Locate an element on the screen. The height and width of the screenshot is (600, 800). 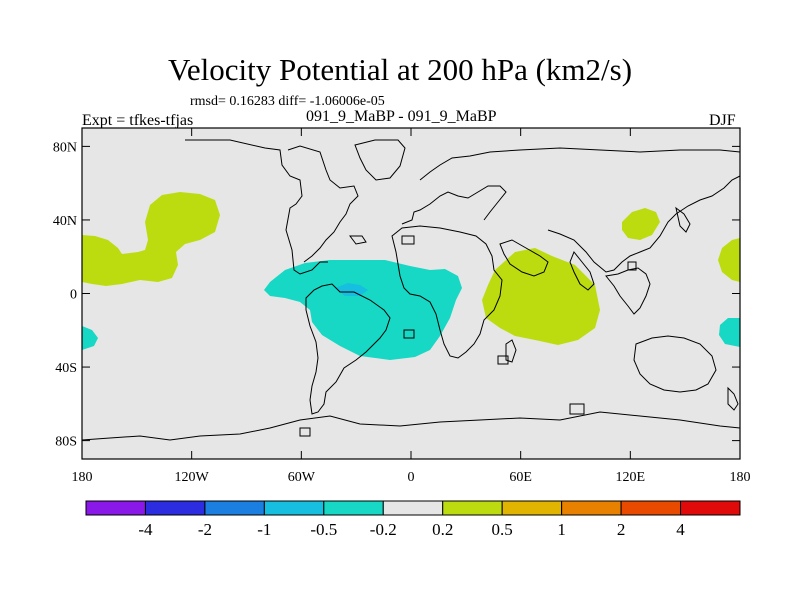
negative-anomaly-east-edge is located at coordinates (729, 332).